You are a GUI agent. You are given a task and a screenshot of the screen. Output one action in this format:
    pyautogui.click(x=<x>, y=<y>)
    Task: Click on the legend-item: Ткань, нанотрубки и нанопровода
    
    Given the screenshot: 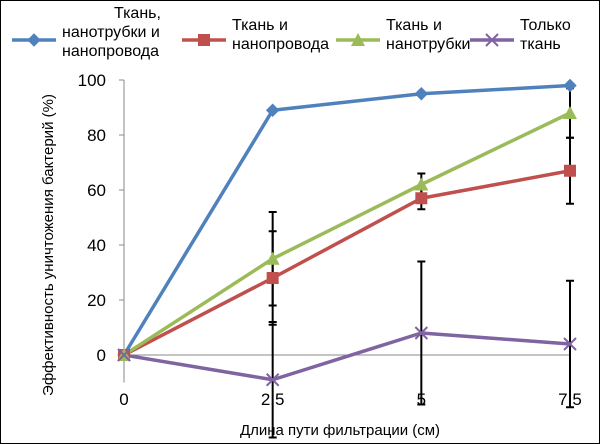 What is the action you would take?
    pyautogui.click(x=86, y=32)
    